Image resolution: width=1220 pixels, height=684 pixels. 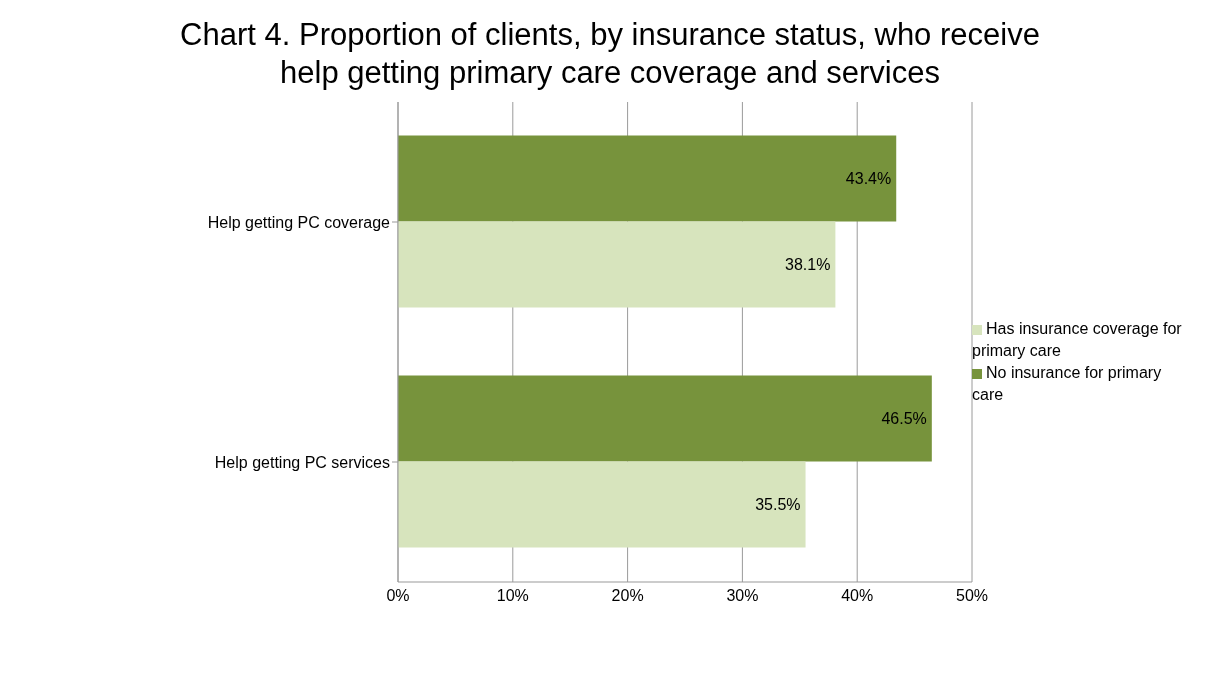 I want to click on data-label: 38.1%, so click(x=808, y=265).